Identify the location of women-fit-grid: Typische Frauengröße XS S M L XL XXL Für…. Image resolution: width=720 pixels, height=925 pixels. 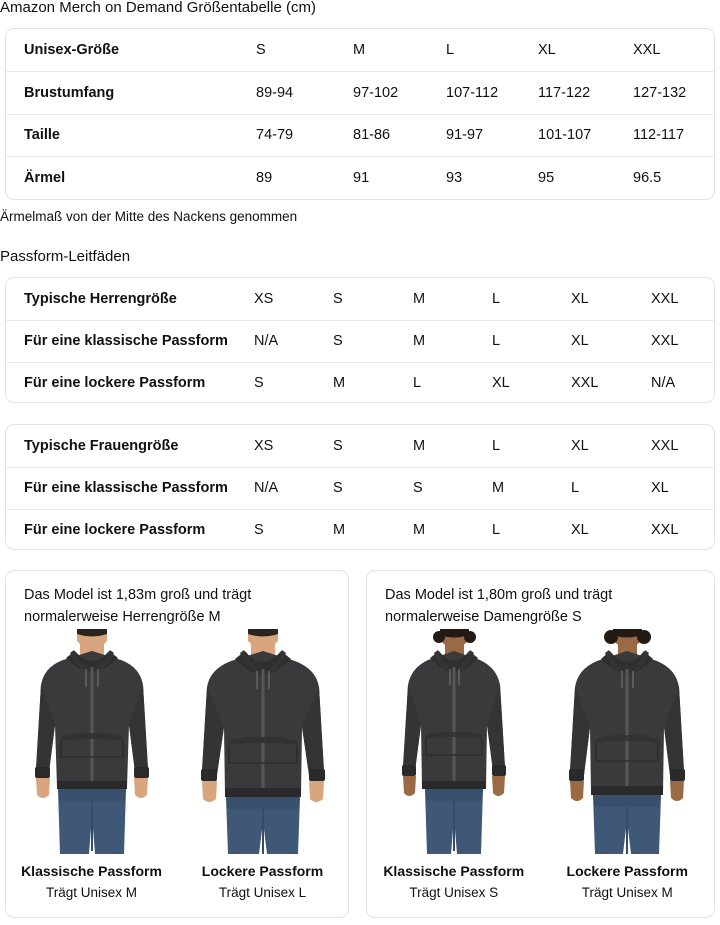
(360, 487).